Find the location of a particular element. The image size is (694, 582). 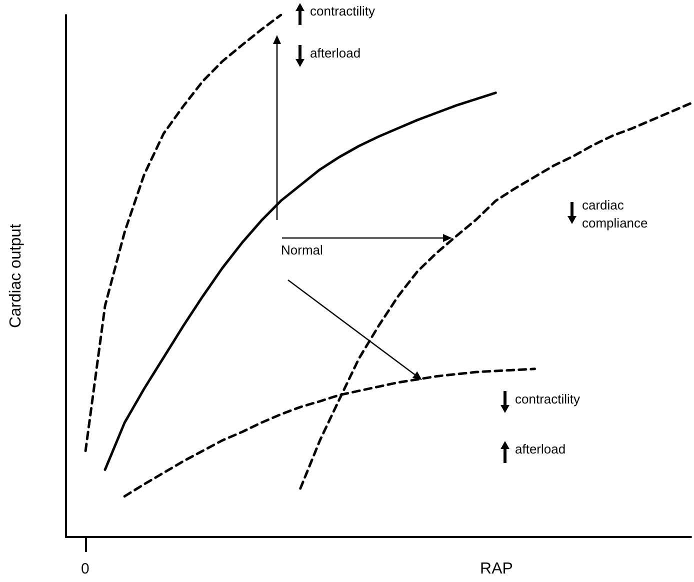

y-axis-title: Cardiac output is located at coordinates (16, 275).